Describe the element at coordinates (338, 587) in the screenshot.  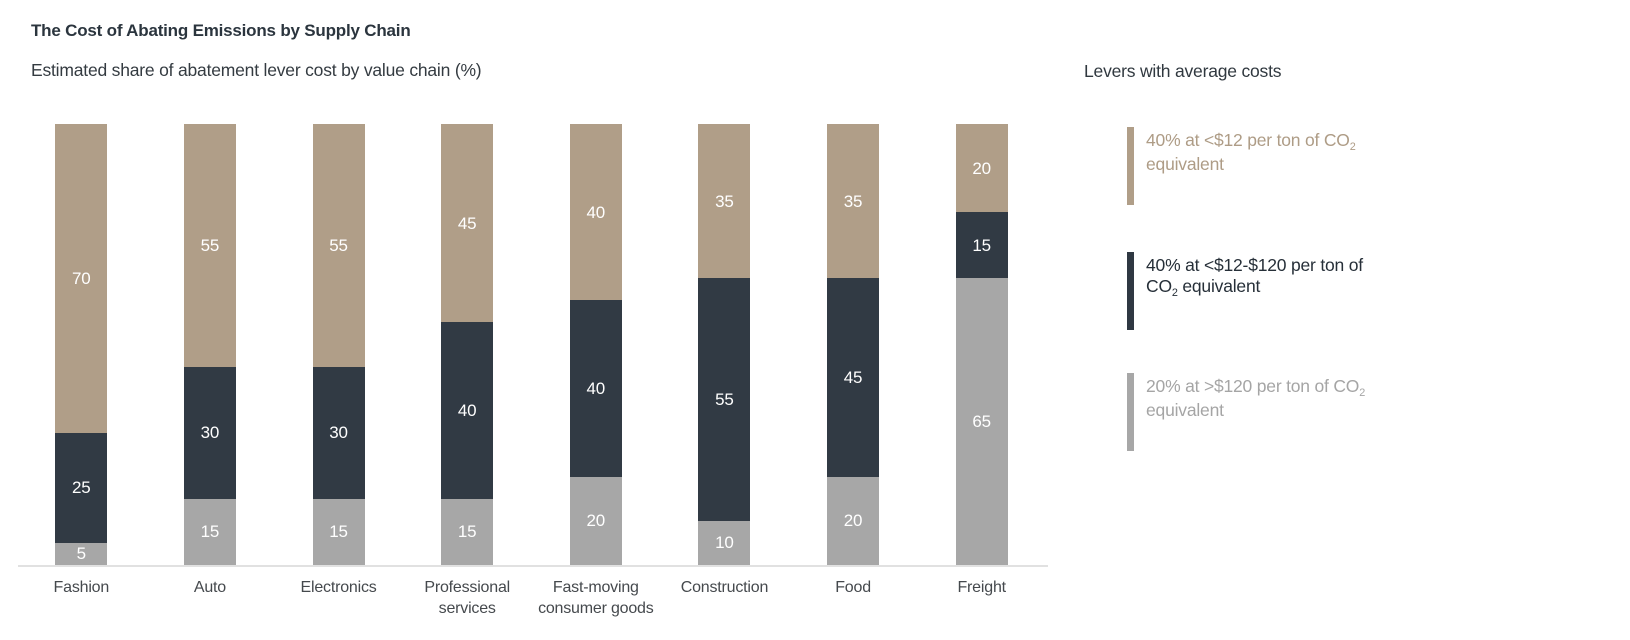
I see `x-axis-label: Electronics` at that location.